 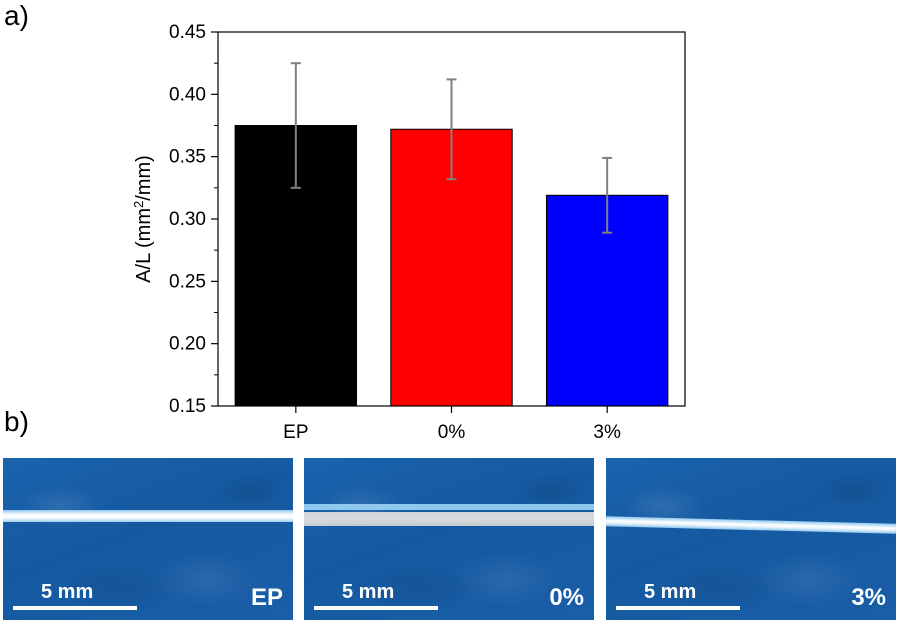 What do you see at coordinates (566, 597) in the screenshot?
I see `sample-label: 0%` at bounding box center [566, 597].